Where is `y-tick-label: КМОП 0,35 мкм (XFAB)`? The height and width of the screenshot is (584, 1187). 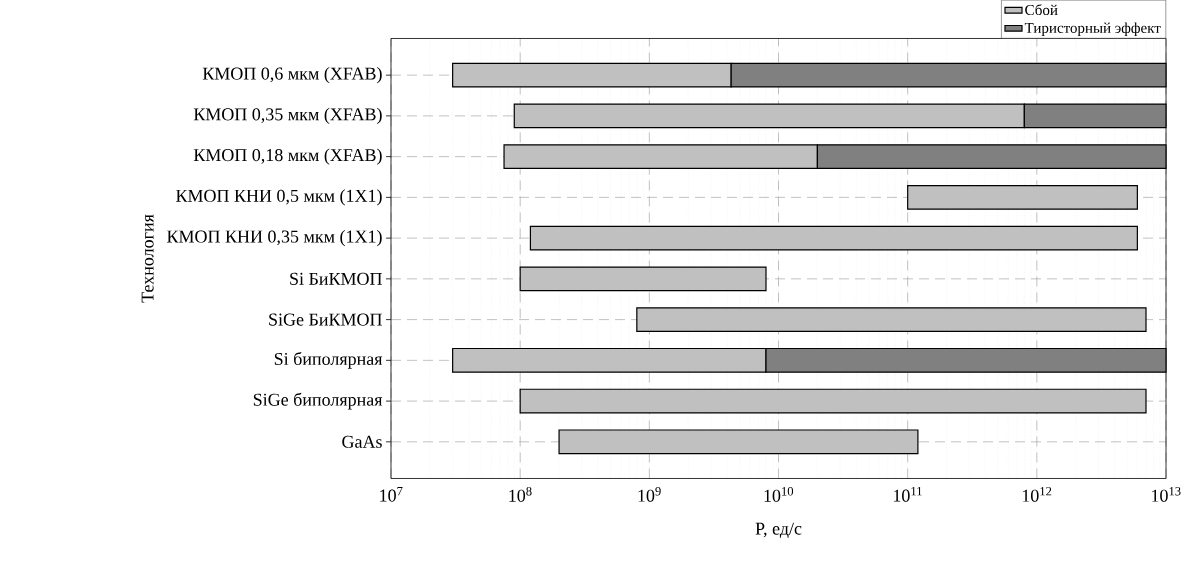
y-tick-label: КМОП 0,35 мкм (XFAB) is located at coordinates (287, 115).